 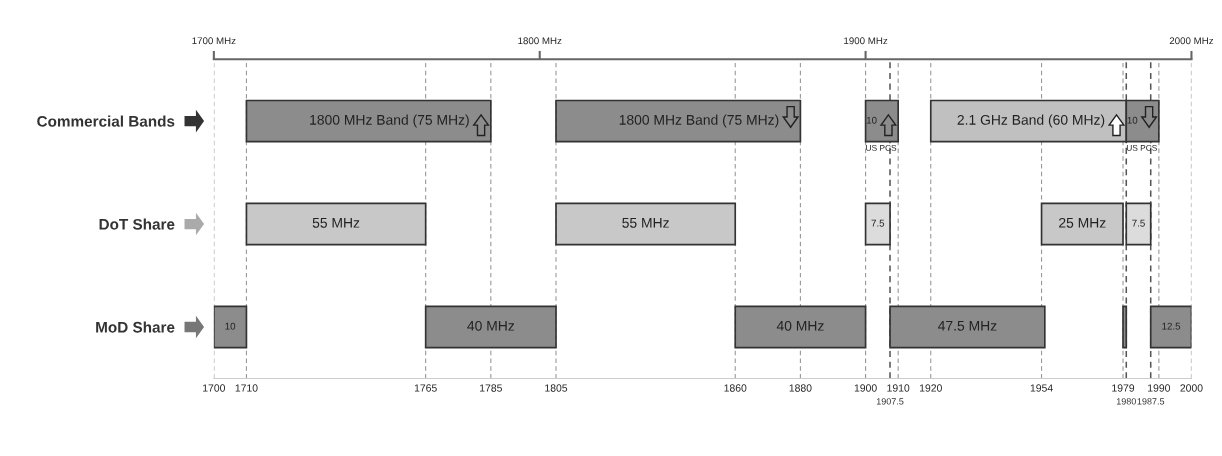 What do you see at coordinates (491, 388) in the screenshot?
I see `x-tick-label: 1785` at bounding box center [491, 388].